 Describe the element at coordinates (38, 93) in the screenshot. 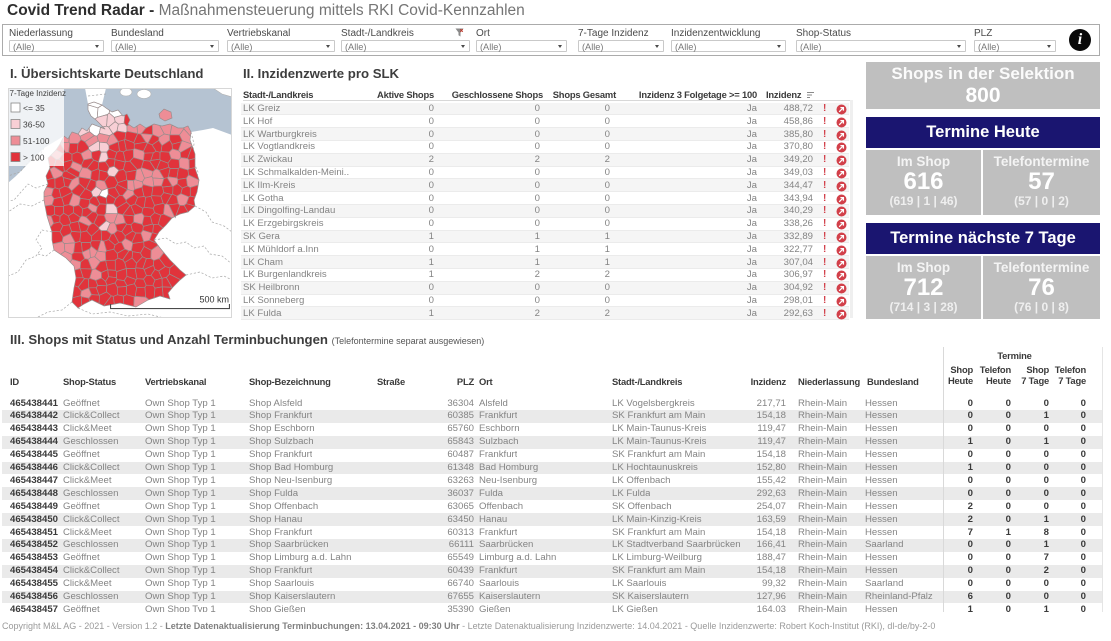

I see `svg-text: 7-Tage Inzidenz` at that location.